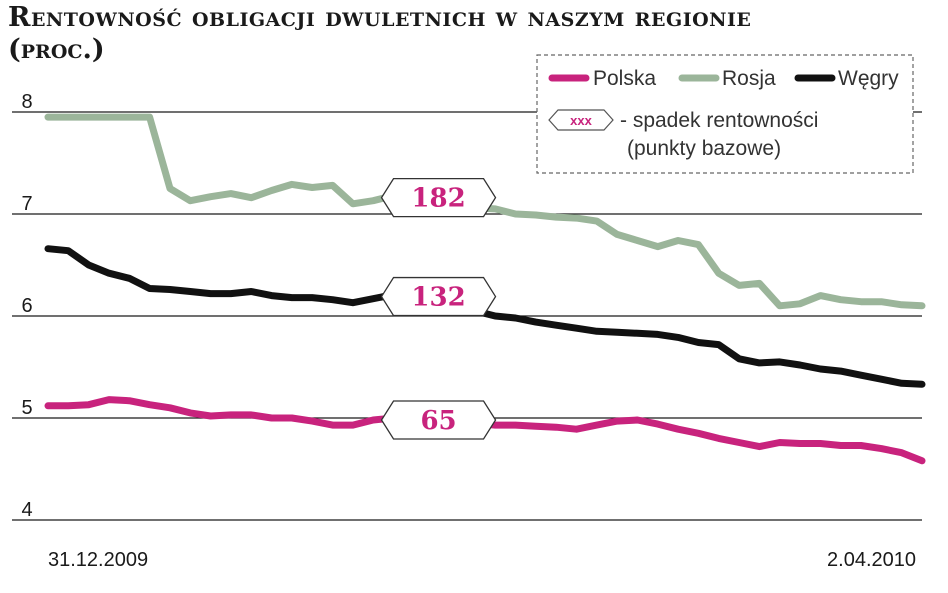 This screenshot has width=948, height=593. I want to click on callout-box-węgry, so click(438, 296).